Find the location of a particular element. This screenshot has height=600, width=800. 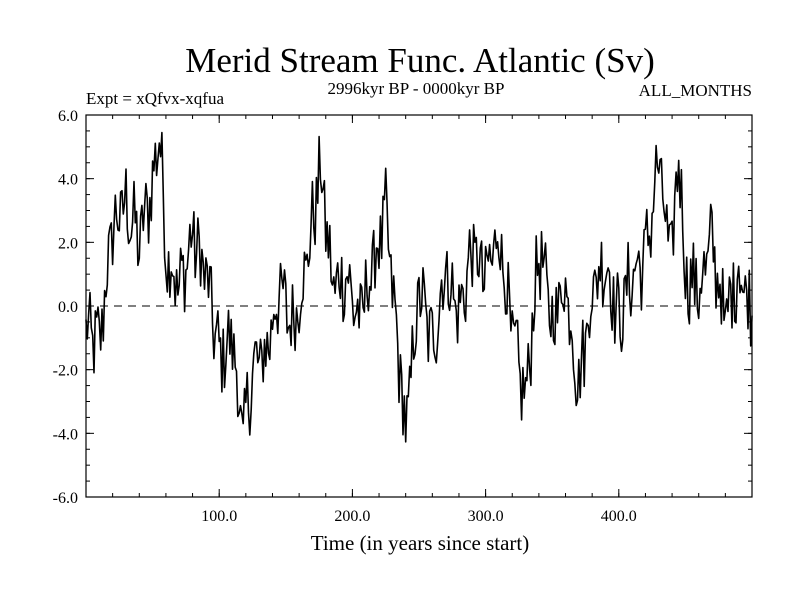

y-tick-label: 2.0 is located at coordinates (68, 243).